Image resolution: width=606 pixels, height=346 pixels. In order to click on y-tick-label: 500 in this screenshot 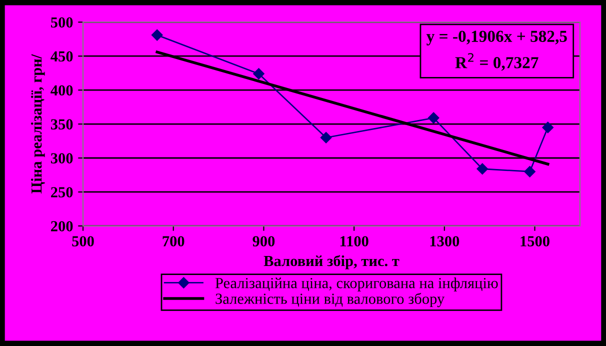, I will do `click(61, 22)`.